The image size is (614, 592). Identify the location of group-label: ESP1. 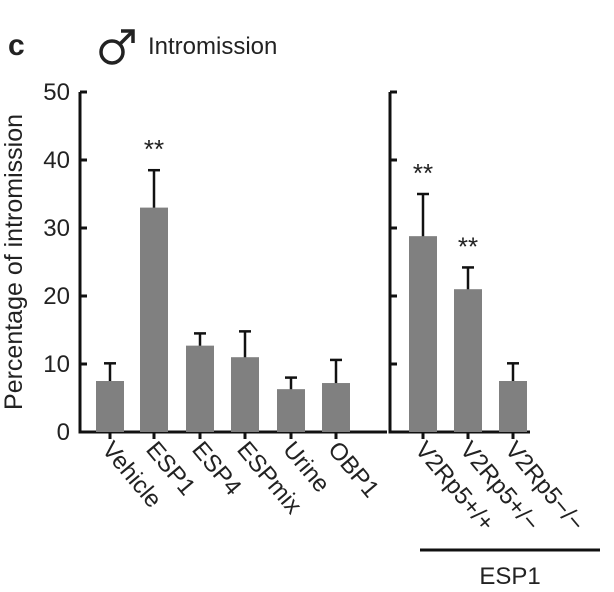
(509, 576).